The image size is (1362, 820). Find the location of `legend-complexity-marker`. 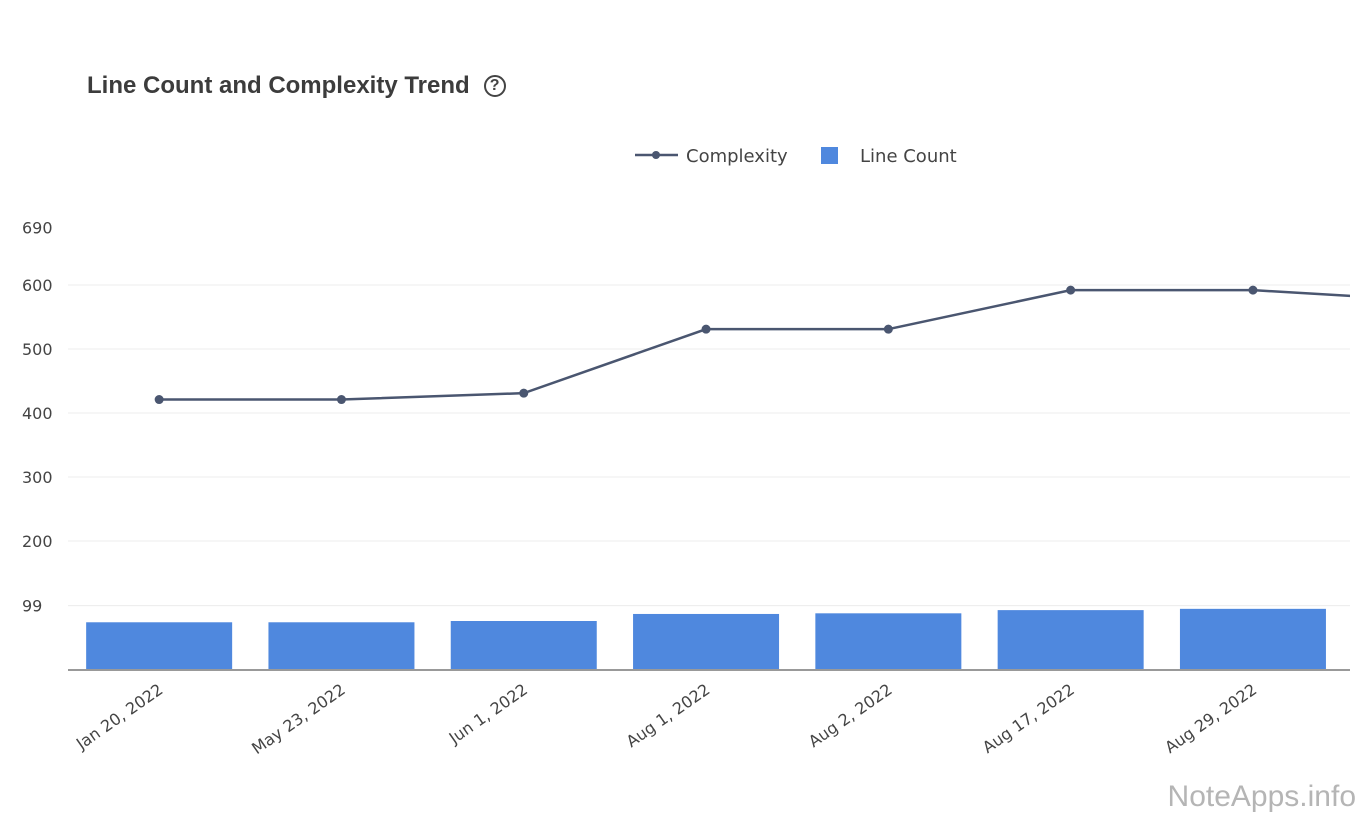

legend-complexity-marker is located at coordinates (656, 155).